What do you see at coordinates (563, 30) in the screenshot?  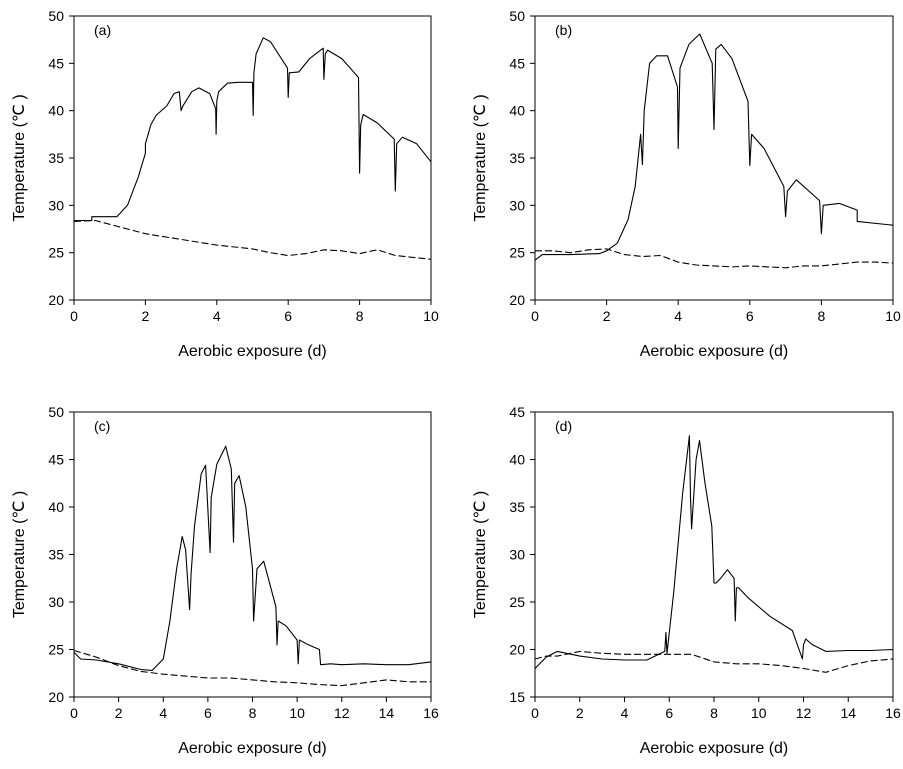 I see `panel-label: (b)` at bounding box center [563, 30].